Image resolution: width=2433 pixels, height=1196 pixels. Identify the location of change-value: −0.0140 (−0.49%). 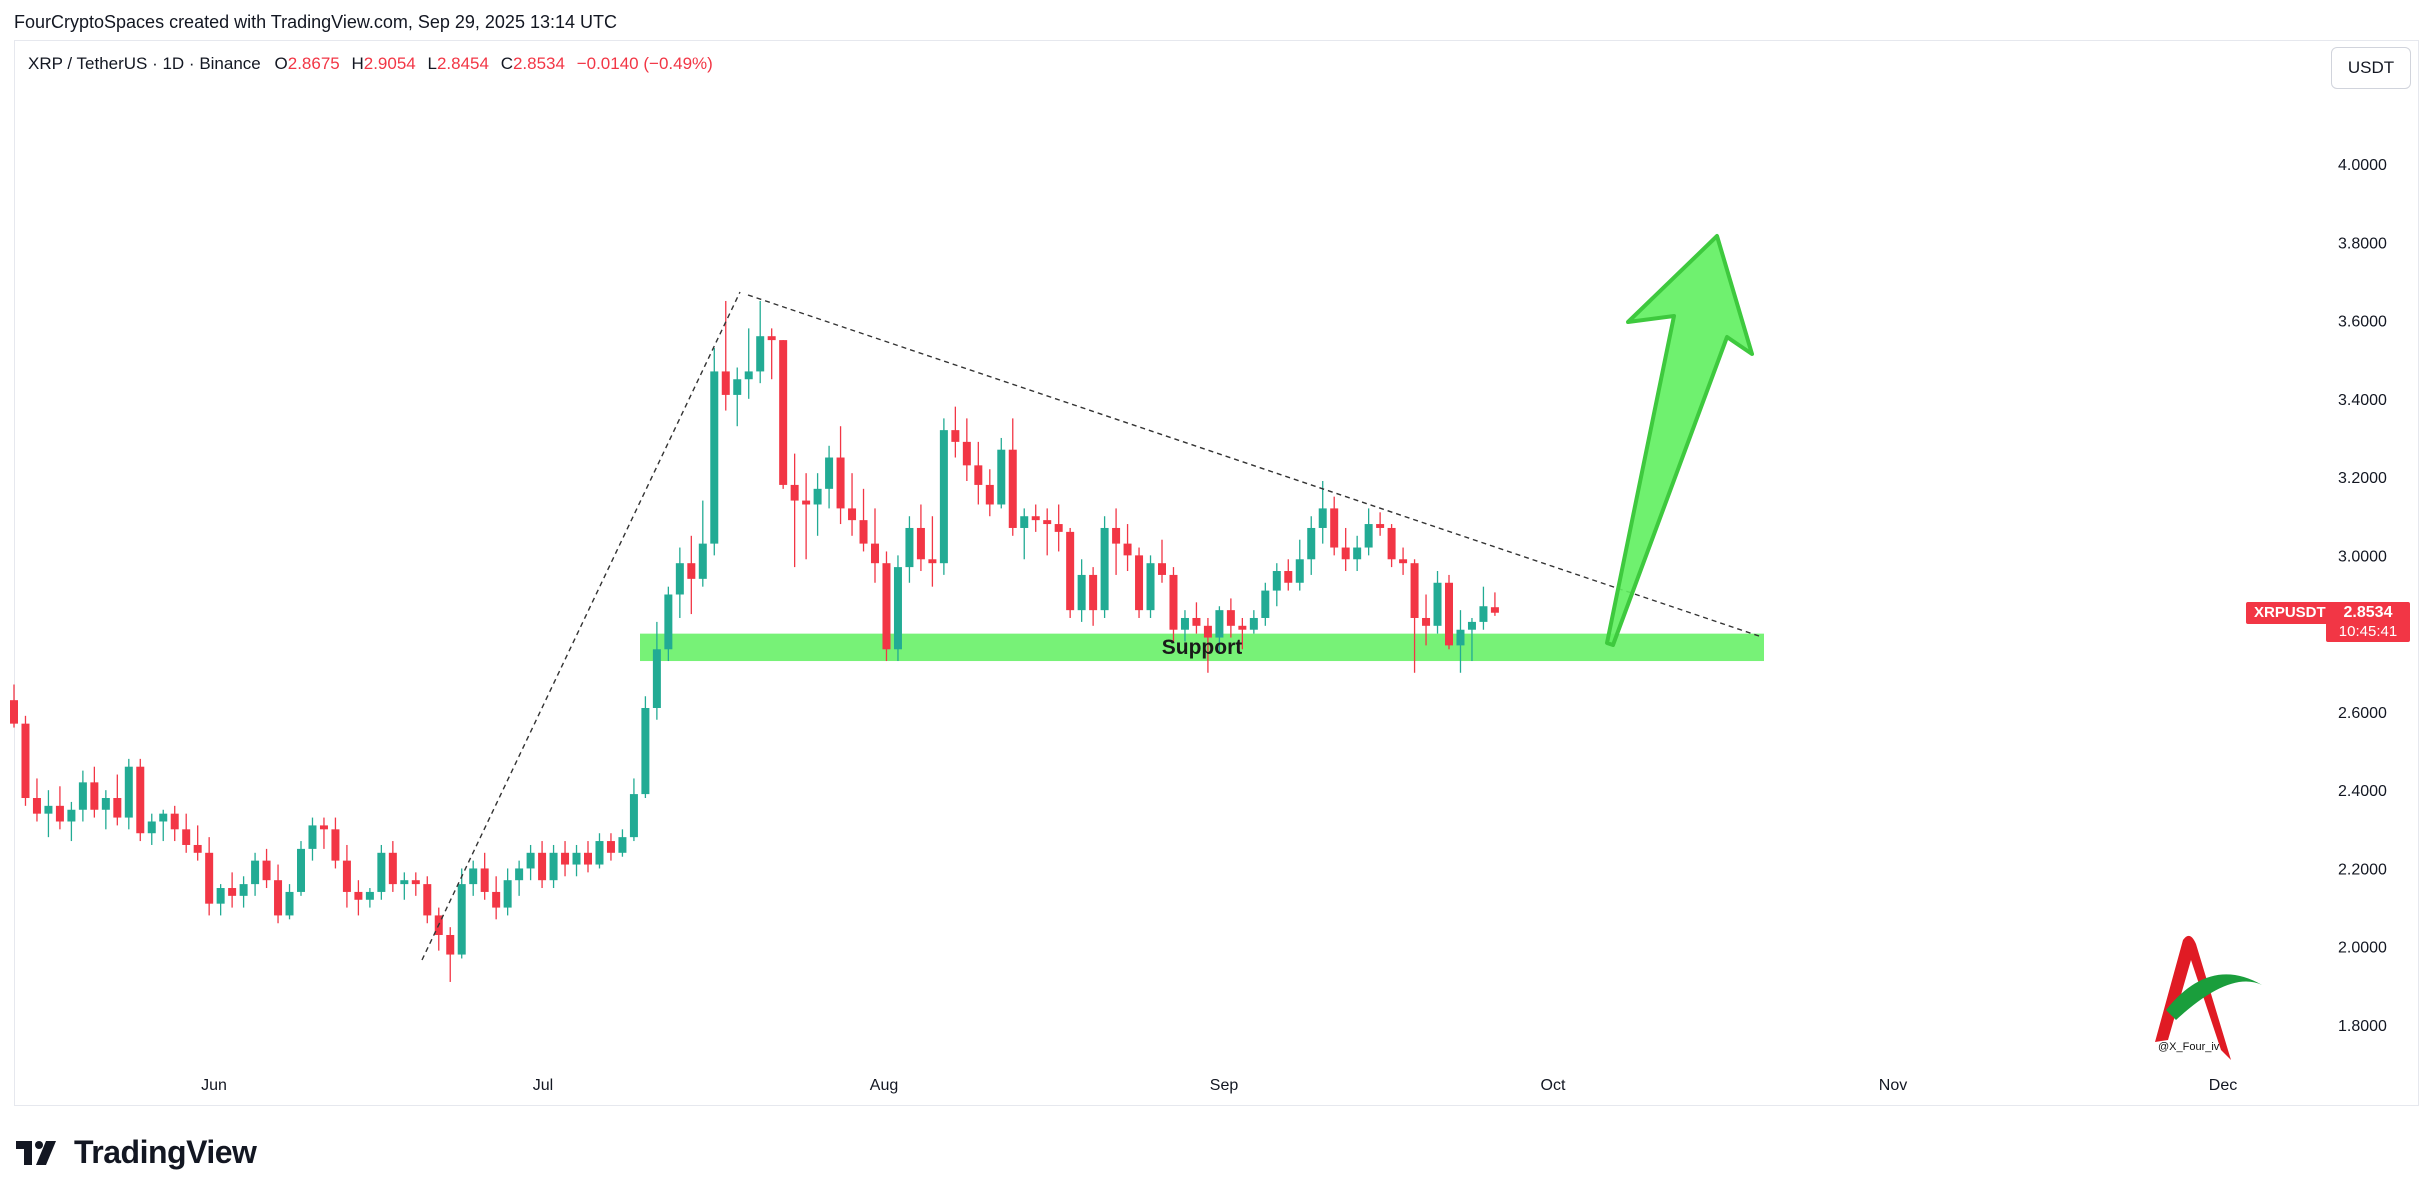
(644, 63).